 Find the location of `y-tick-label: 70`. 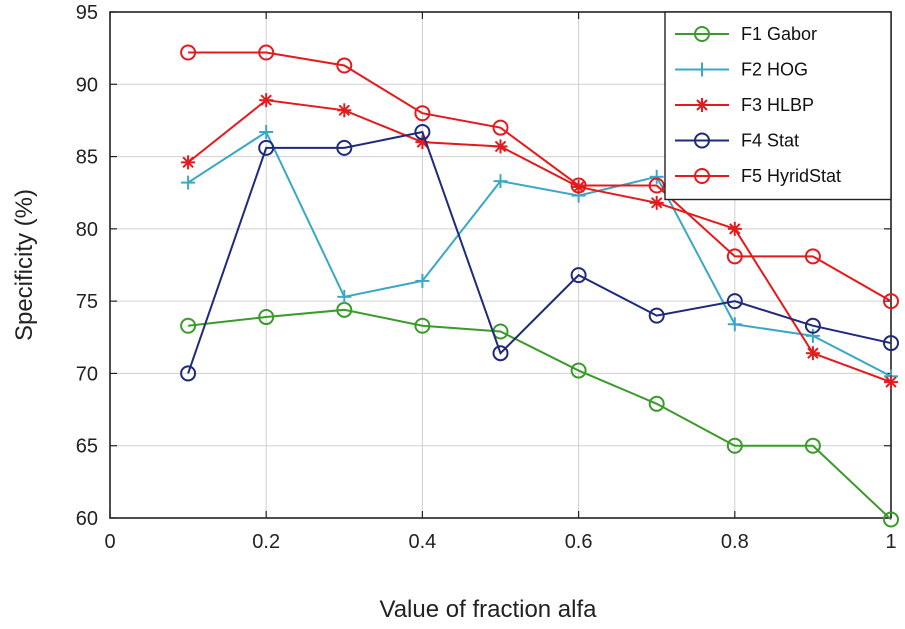

y-tick-label: 70 is located at coordinates (87, 374).